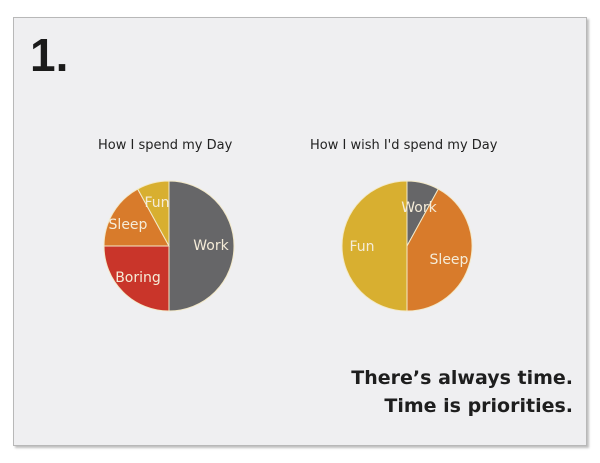  Describe the element at coordinates (449, 260) in the screenshot. I see `pie1-label-sleep: Sleep` at that location.